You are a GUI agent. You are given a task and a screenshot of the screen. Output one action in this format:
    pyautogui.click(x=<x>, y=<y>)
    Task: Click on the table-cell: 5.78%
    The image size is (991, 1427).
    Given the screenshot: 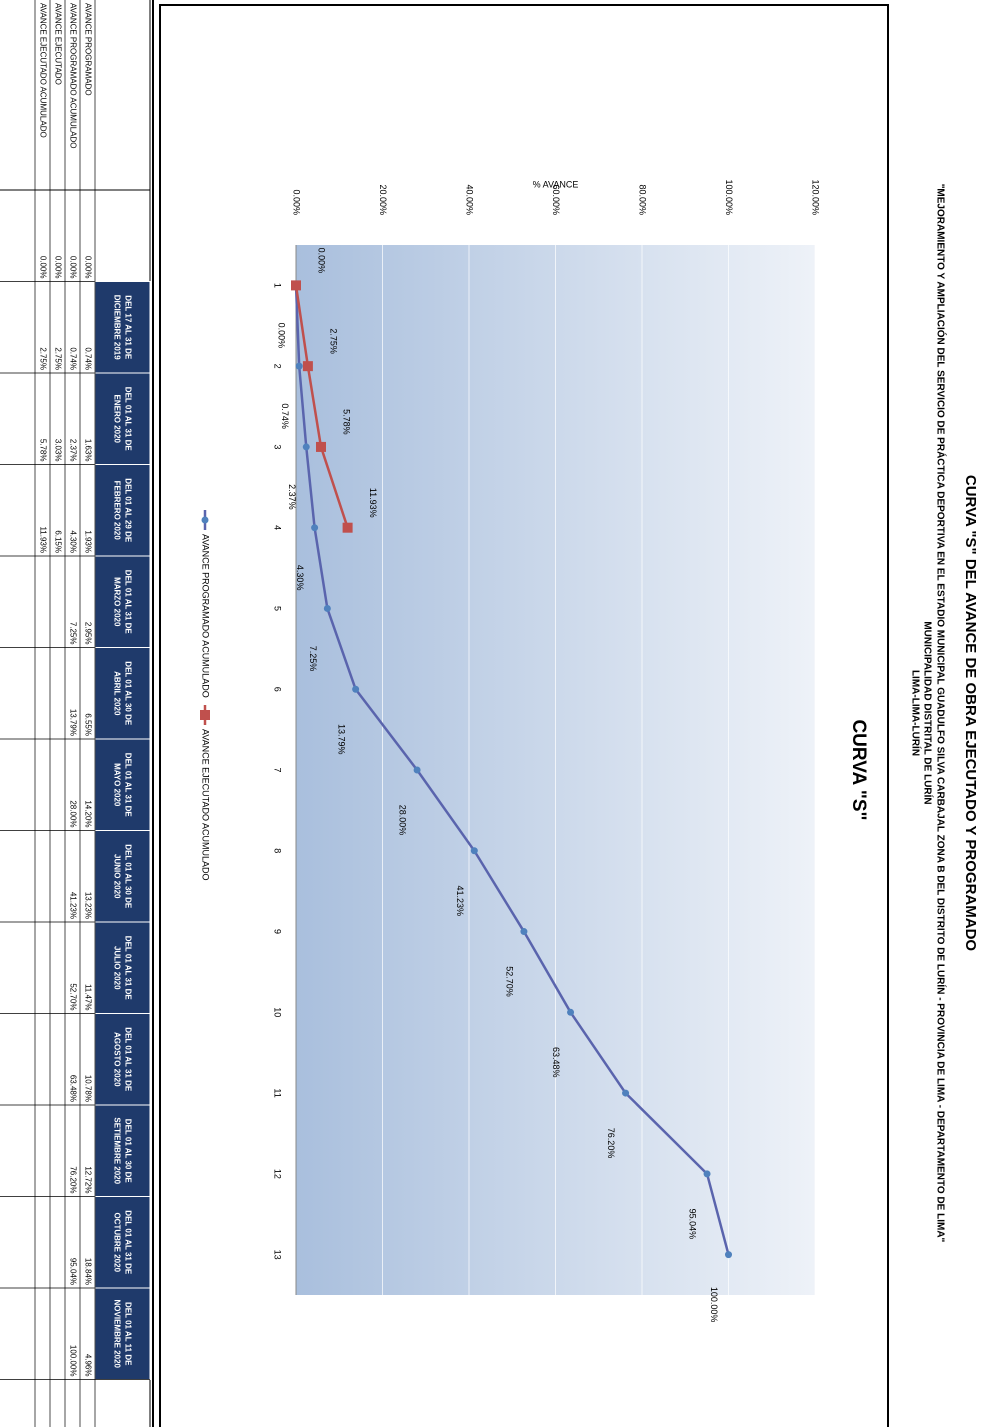 What is the action you would take?
    pyautogui.click(x=42, y=450)
    